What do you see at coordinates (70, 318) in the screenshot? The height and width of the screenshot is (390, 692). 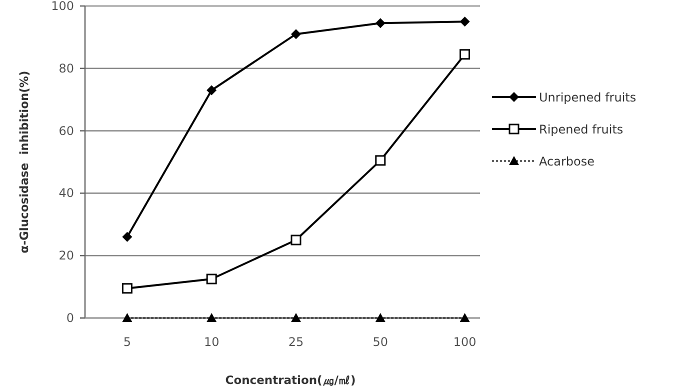 I see `y-tick-label: 0` at bounding box center [70, 318].